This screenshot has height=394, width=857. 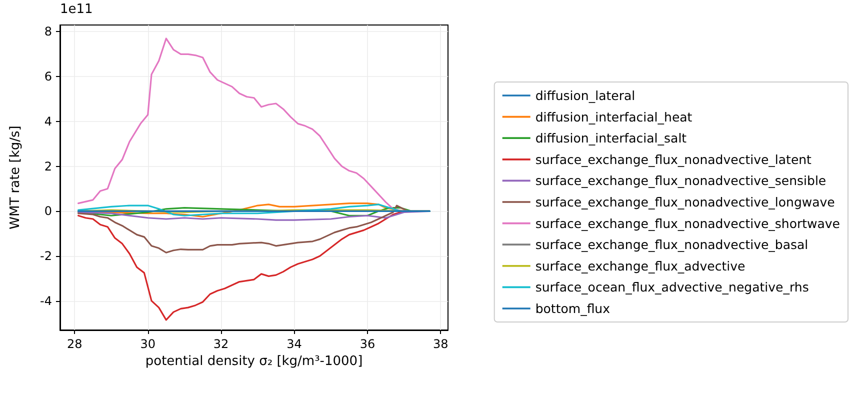 What do you see at coordinates (15, 178) in the screenshot?
I see `y-axis-title: WMT rate [kg/s]` at bounding box center [15, 178].